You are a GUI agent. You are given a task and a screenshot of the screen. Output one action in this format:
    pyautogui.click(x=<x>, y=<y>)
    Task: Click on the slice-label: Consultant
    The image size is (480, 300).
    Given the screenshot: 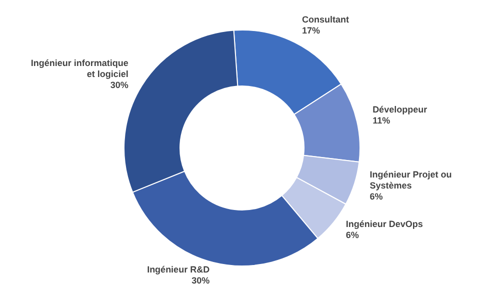 What is the action you would take?
    pyautogui.click(x=325, y=19)
    